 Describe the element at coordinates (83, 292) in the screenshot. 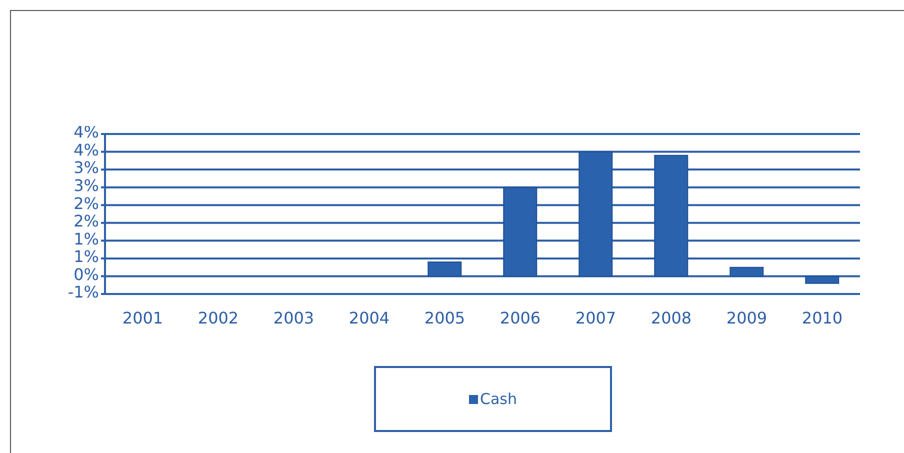

I see `y-tick-label: -1%` at that location.